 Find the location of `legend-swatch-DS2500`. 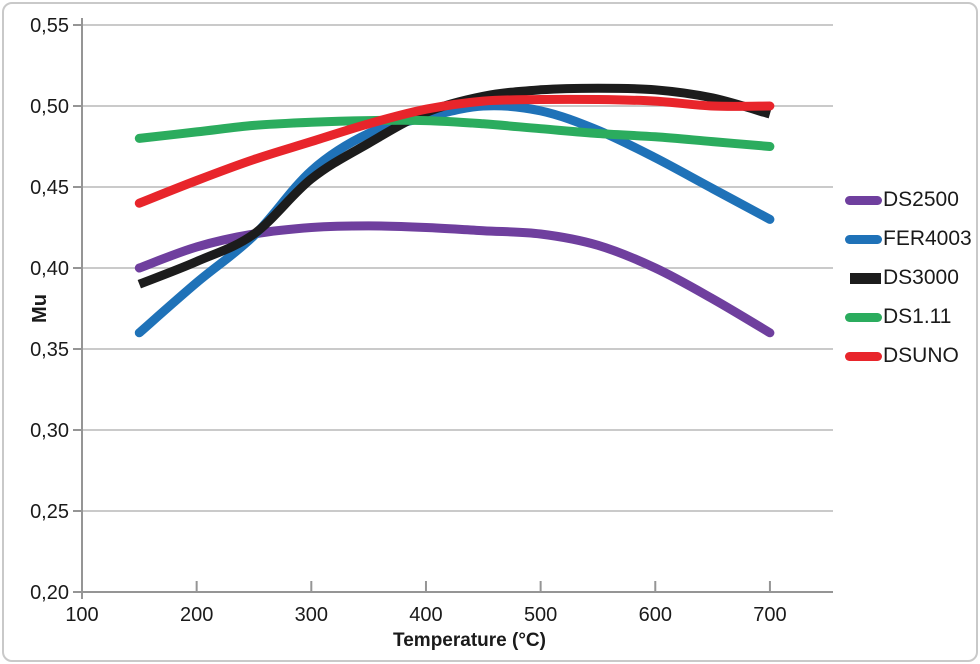

legend-swatch-DS2500 is located at coordinates (863, 200).